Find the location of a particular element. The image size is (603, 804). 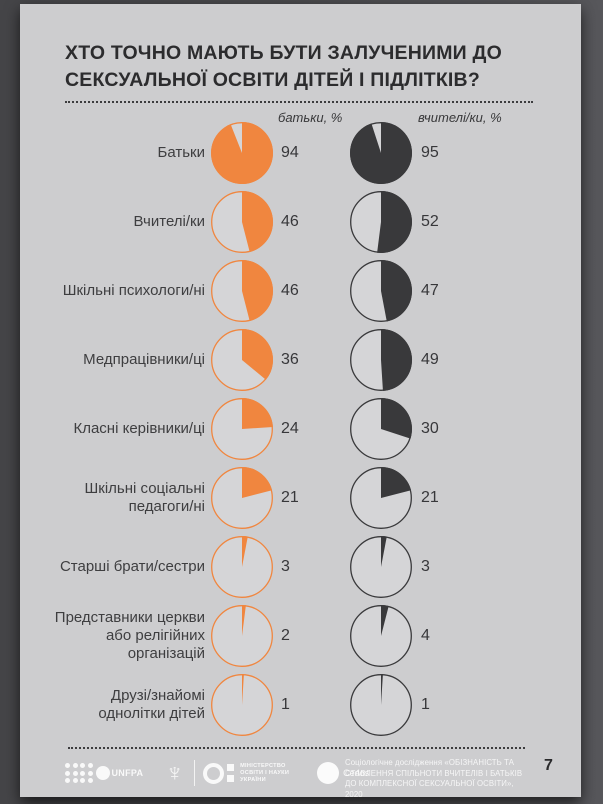

trident-icon: ♆ is located at coordinates (175, 772).